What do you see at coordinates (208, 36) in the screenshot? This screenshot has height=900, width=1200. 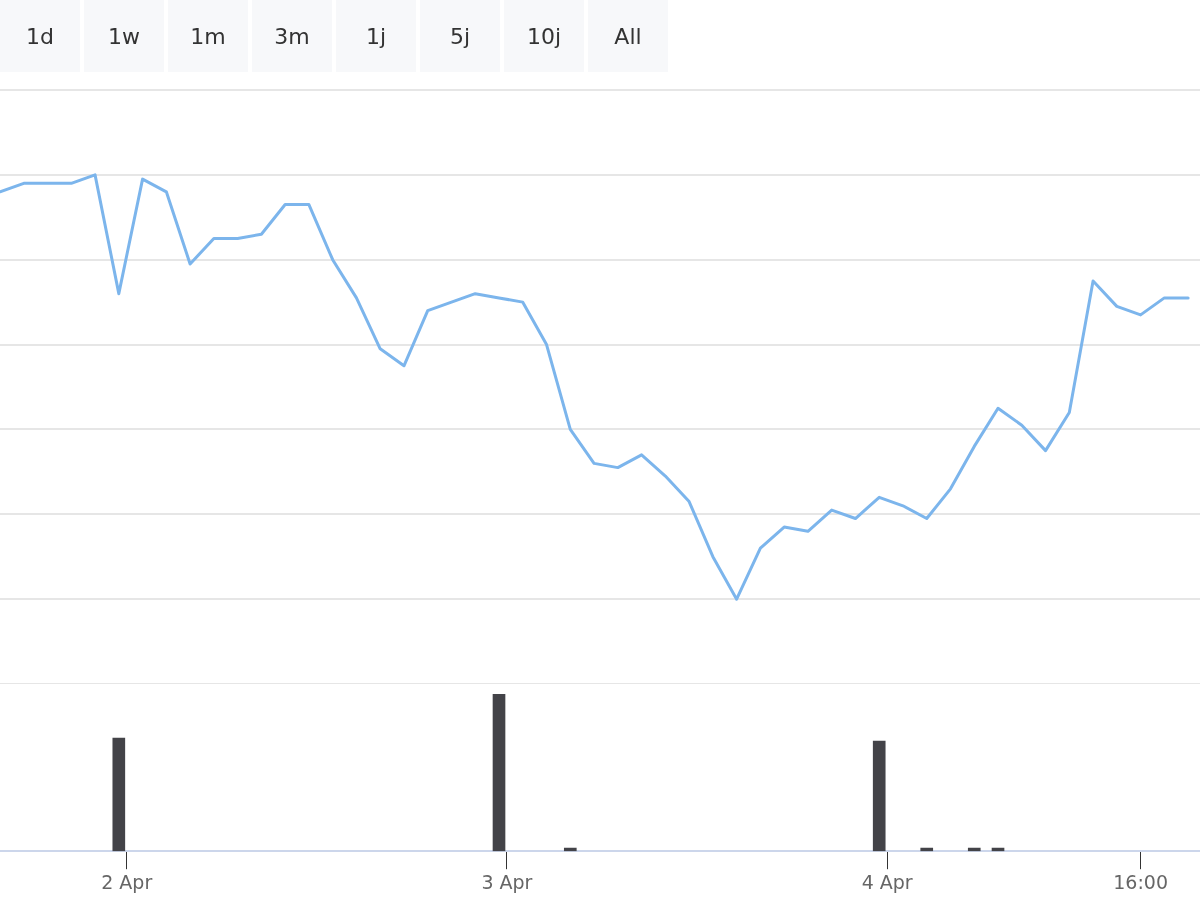 I see `text: 1m` at bounding box center [208, 36].